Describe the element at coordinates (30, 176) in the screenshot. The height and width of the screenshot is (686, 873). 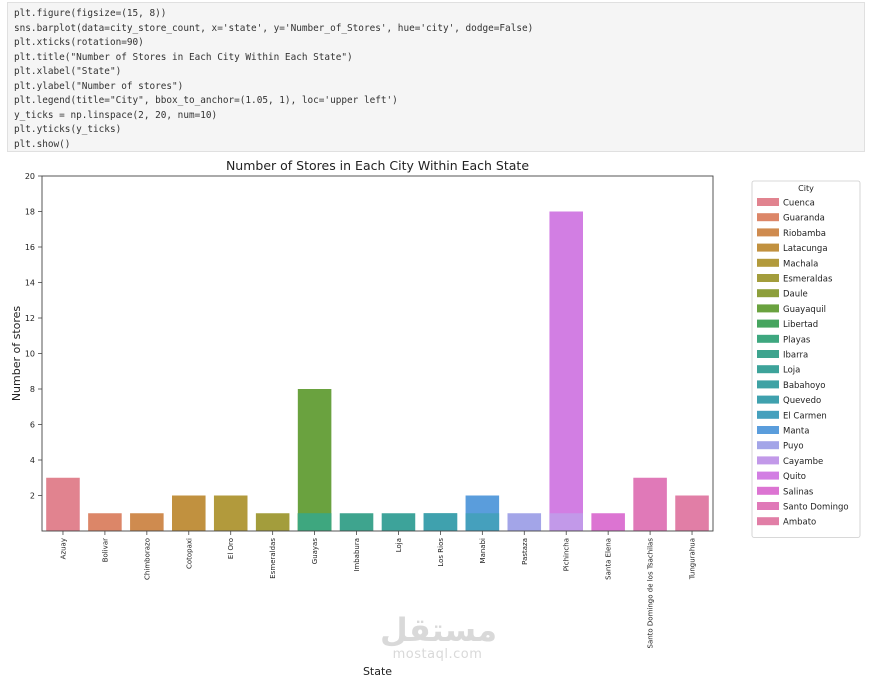
I see `y-tick-label: 20` at that location.